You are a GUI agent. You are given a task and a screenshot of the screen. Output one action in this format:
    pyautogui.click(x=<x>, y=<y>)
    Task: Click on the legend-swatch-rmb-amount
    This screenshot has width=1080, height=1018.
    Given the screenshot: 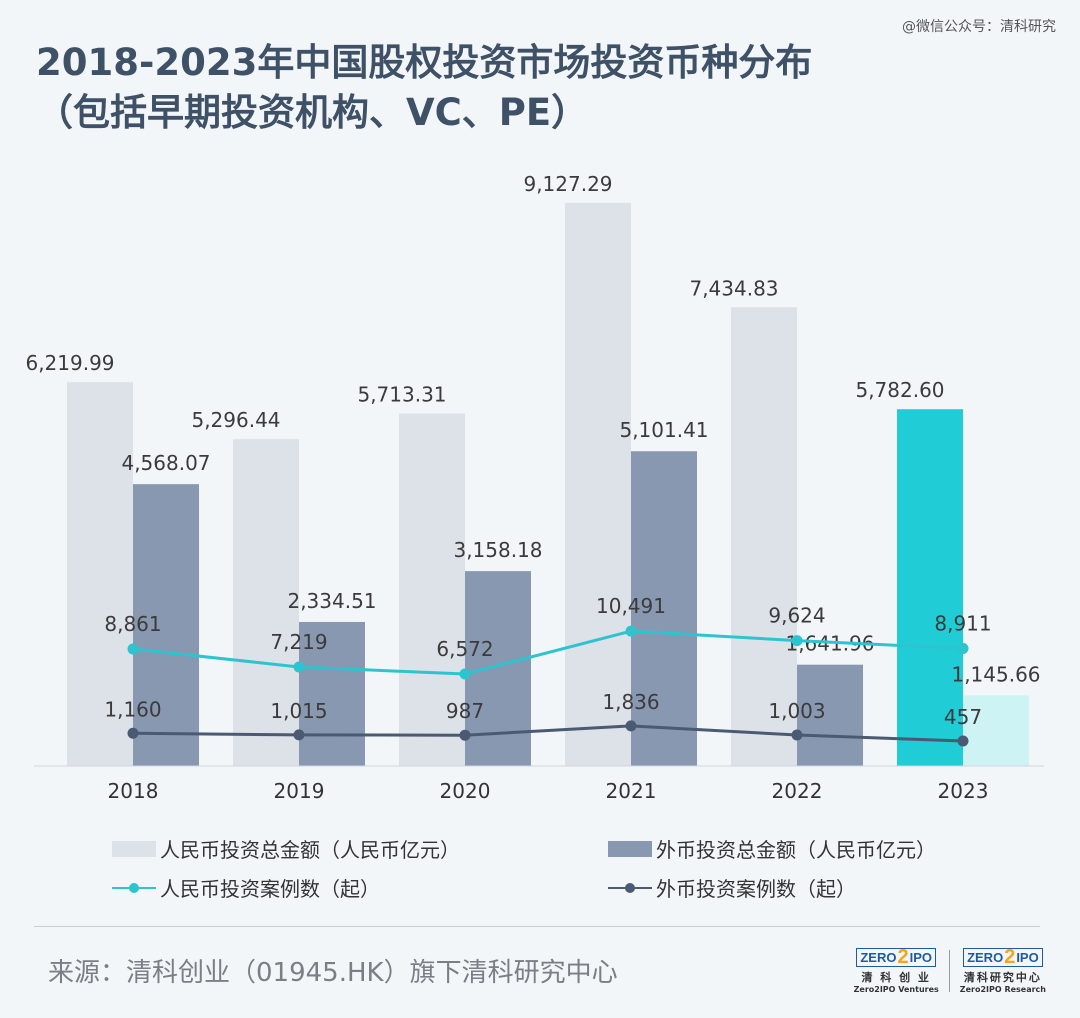 What is the action you would take?
    pyautogui.click(x=134, y=848)
    